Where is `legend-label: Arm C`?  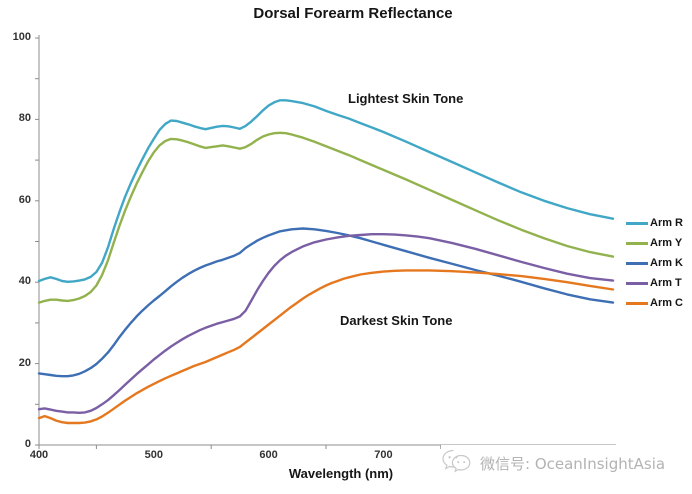
legend-label: Arm C is located at coordinates (667, 303).